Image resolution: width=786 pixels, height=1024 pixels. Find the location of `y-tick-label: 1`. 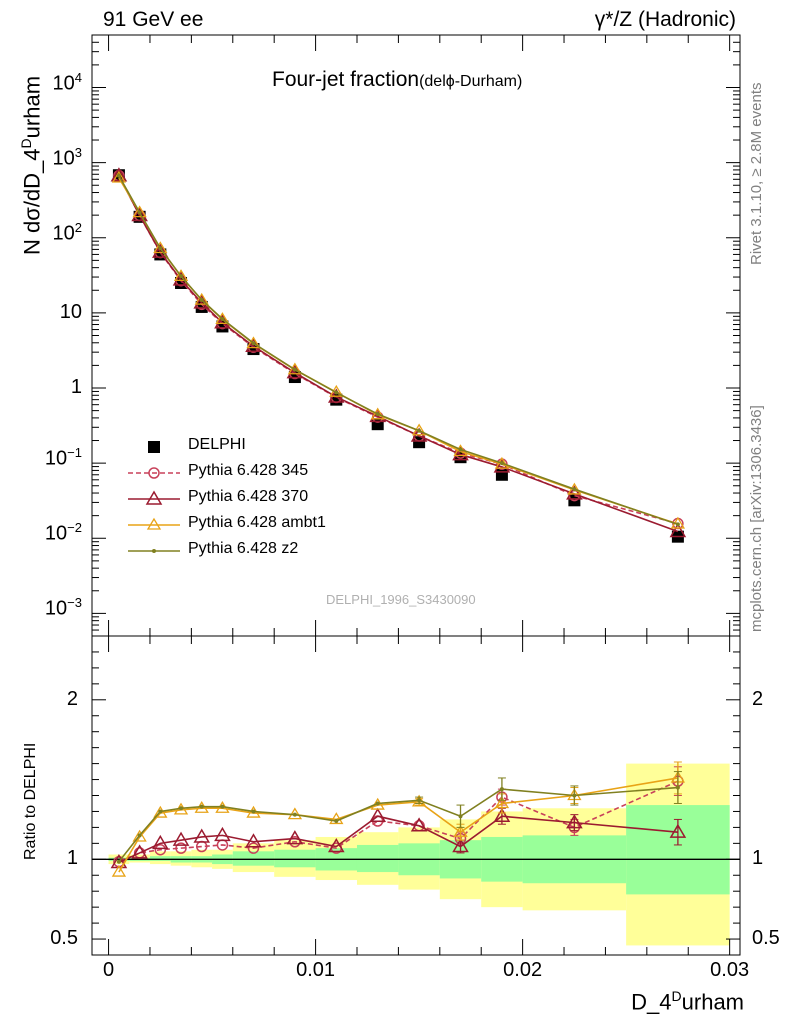

y-tick-label: 1 is located at coordinates (76, 387).